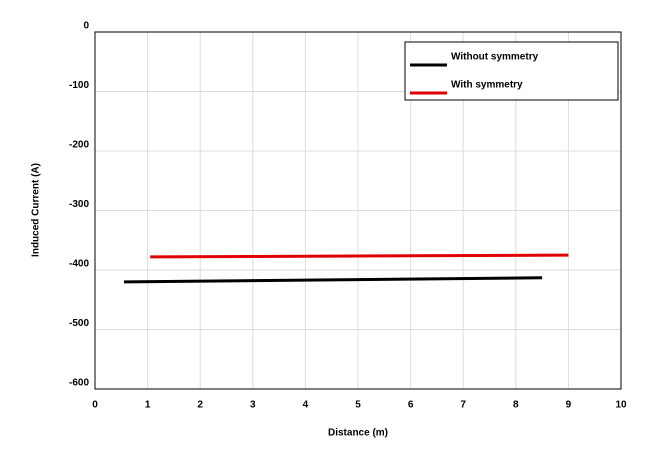  Describe the element at coordinates (79, 204) in the screenshot. I see `y-tick-label: -300` at that location.